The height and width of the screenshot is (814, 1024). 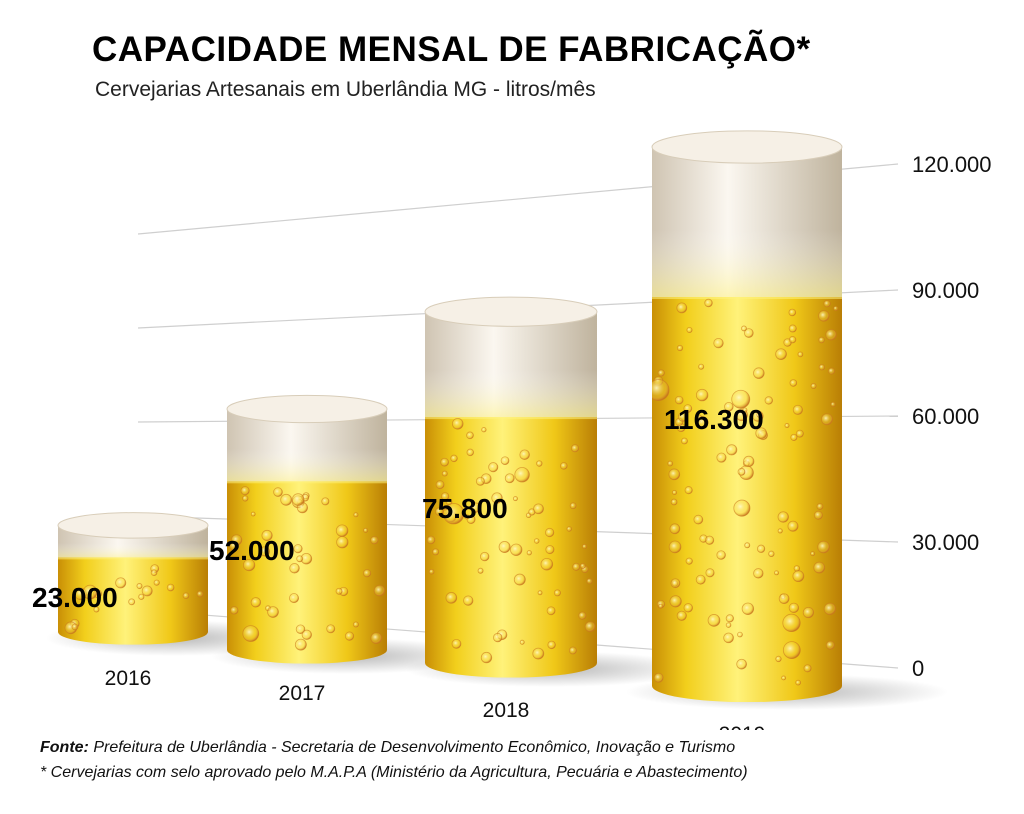 I want to click on y-tick-label: 120.000, so click(x=952, y=164).